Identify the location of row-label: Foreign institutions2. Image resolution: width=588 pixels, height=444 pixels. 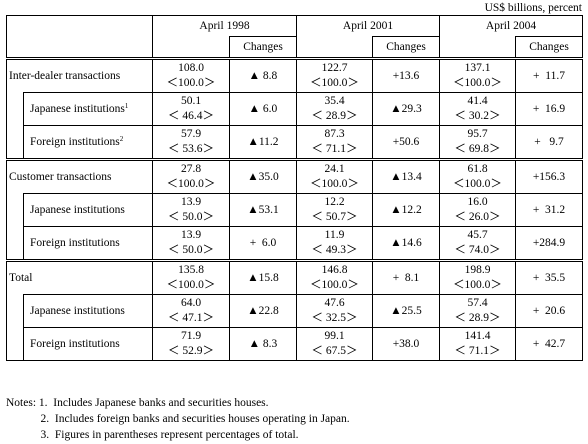
(88, 142).